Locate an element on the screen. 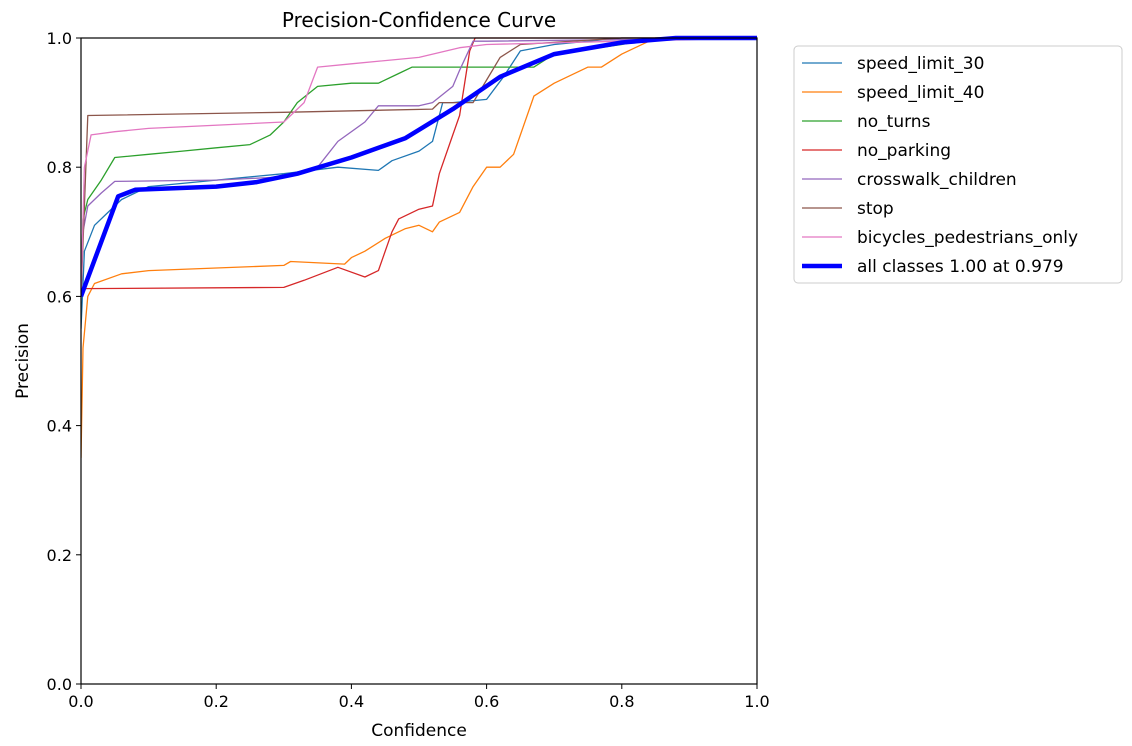 Image resolution: width=1132 pixels, height=746 pixels. x-axis-label: Confidence is located at coordinates (419, 731).